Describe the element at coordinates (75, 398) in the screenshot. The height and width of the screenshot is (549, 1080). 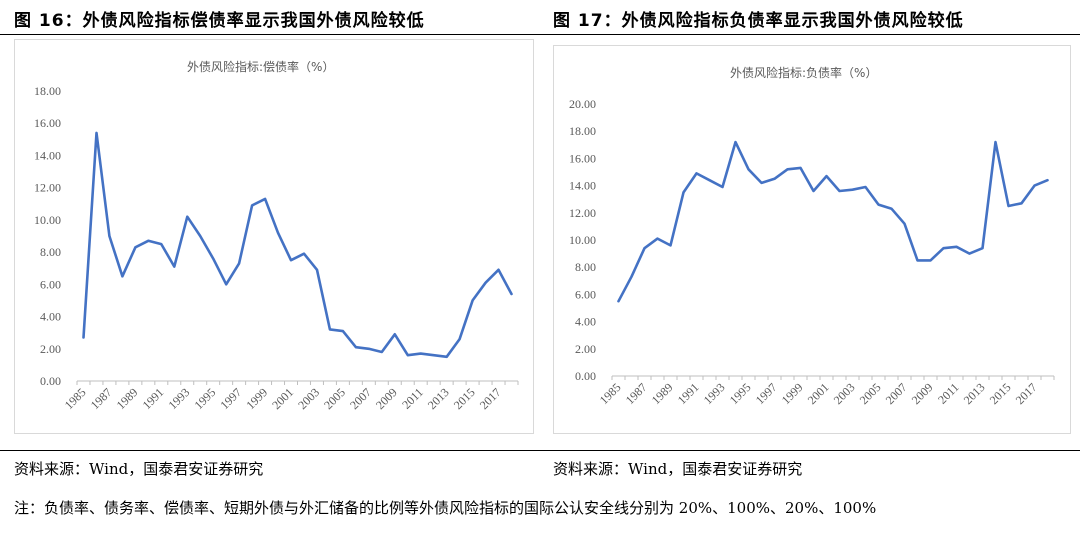
I see `x-tick-label: 1985` at that location.